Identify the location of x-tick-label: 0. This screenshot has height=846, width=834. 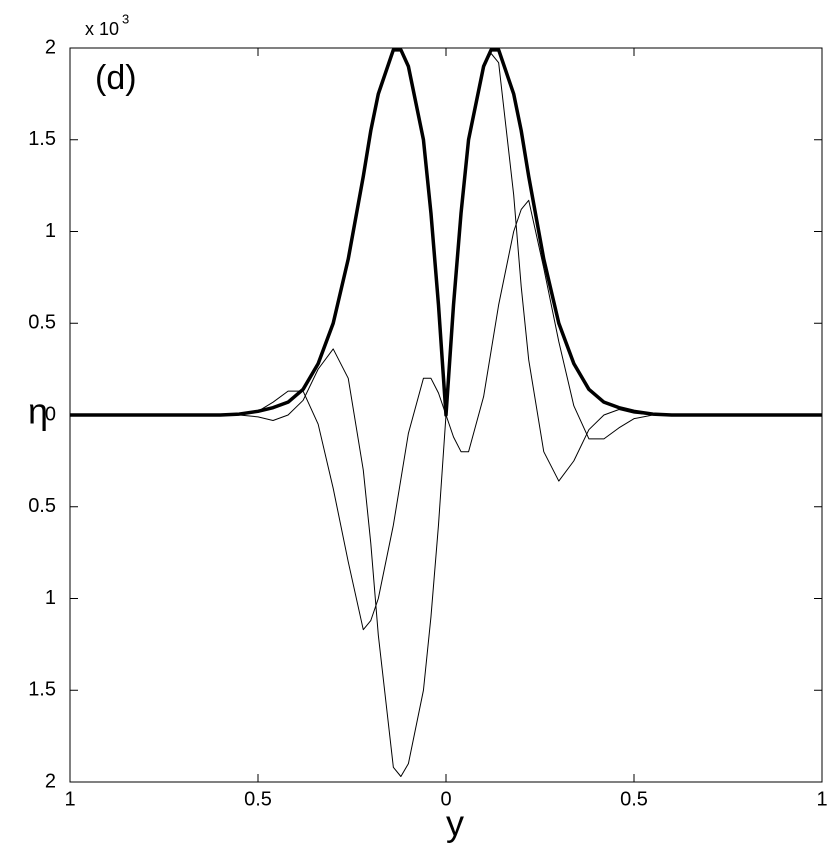
(445, 799).